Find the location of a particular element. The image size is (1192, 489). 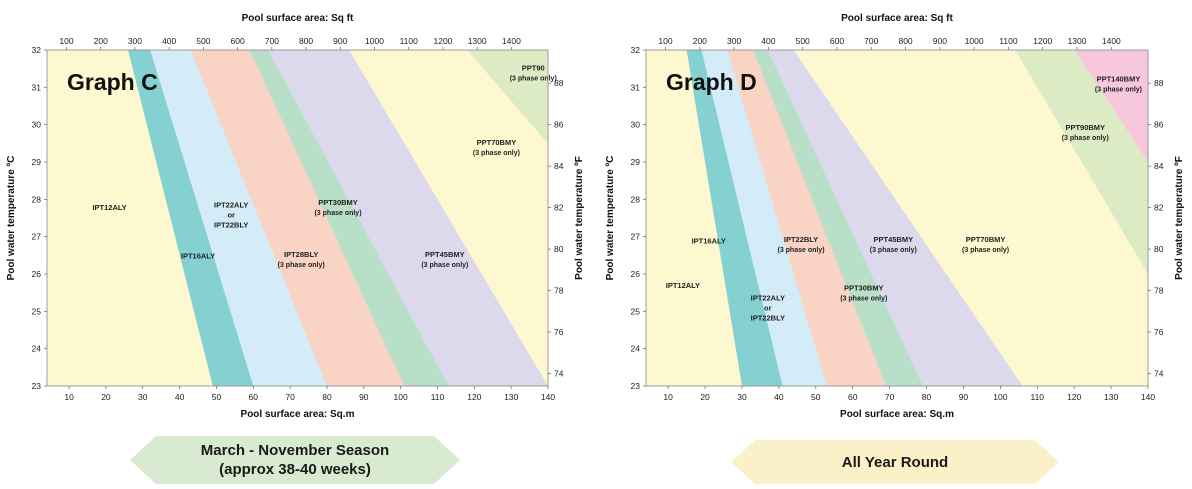

band-label: PPT90 (3 phase only) is located at coordinates (533, 72).